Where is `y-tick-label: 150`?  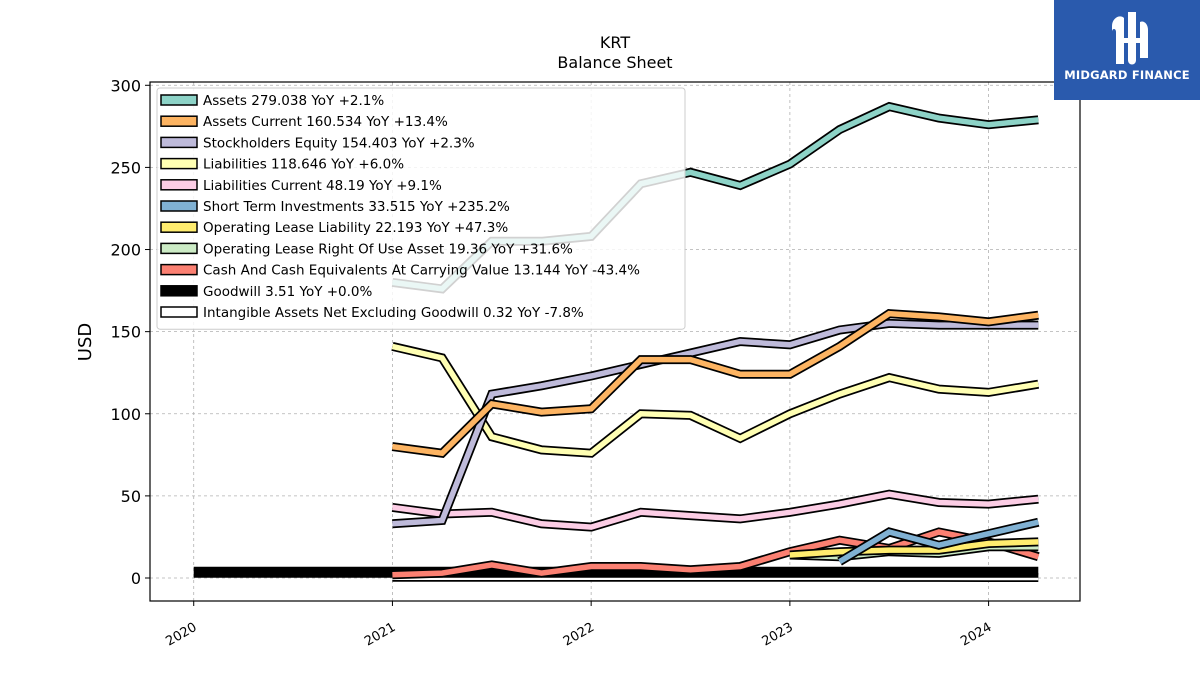 y-tick-label: 150 is located at coordinates (125, 332).